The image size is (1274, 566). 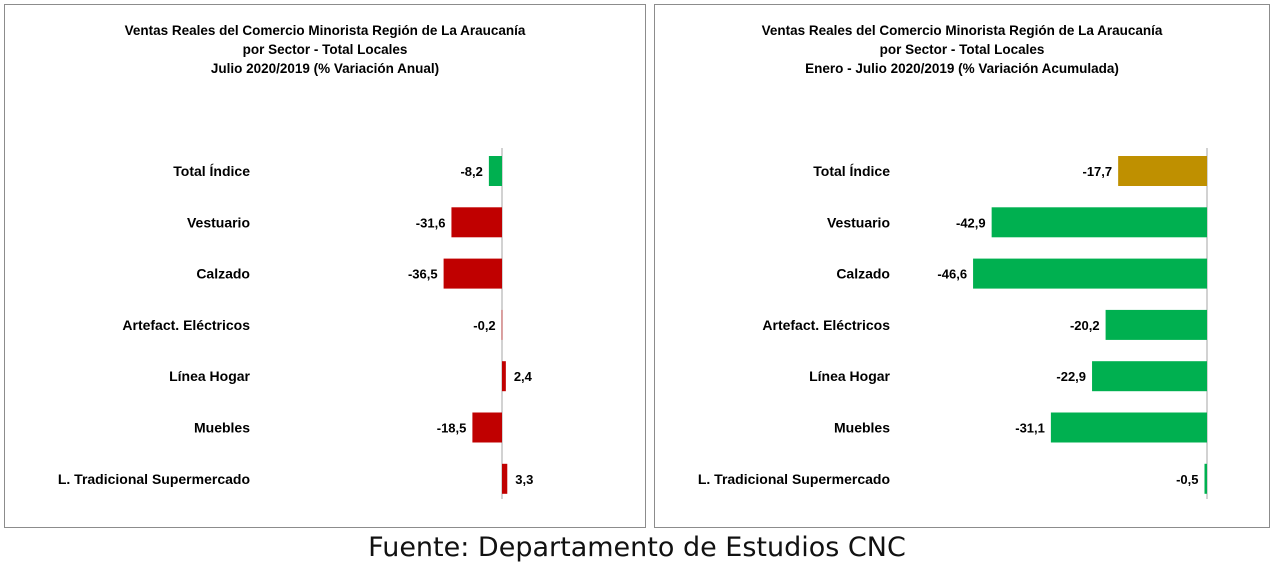 I want to click on source-caption: Fuente: Departamento de Estudios CNC, so click(x=637, y=547).